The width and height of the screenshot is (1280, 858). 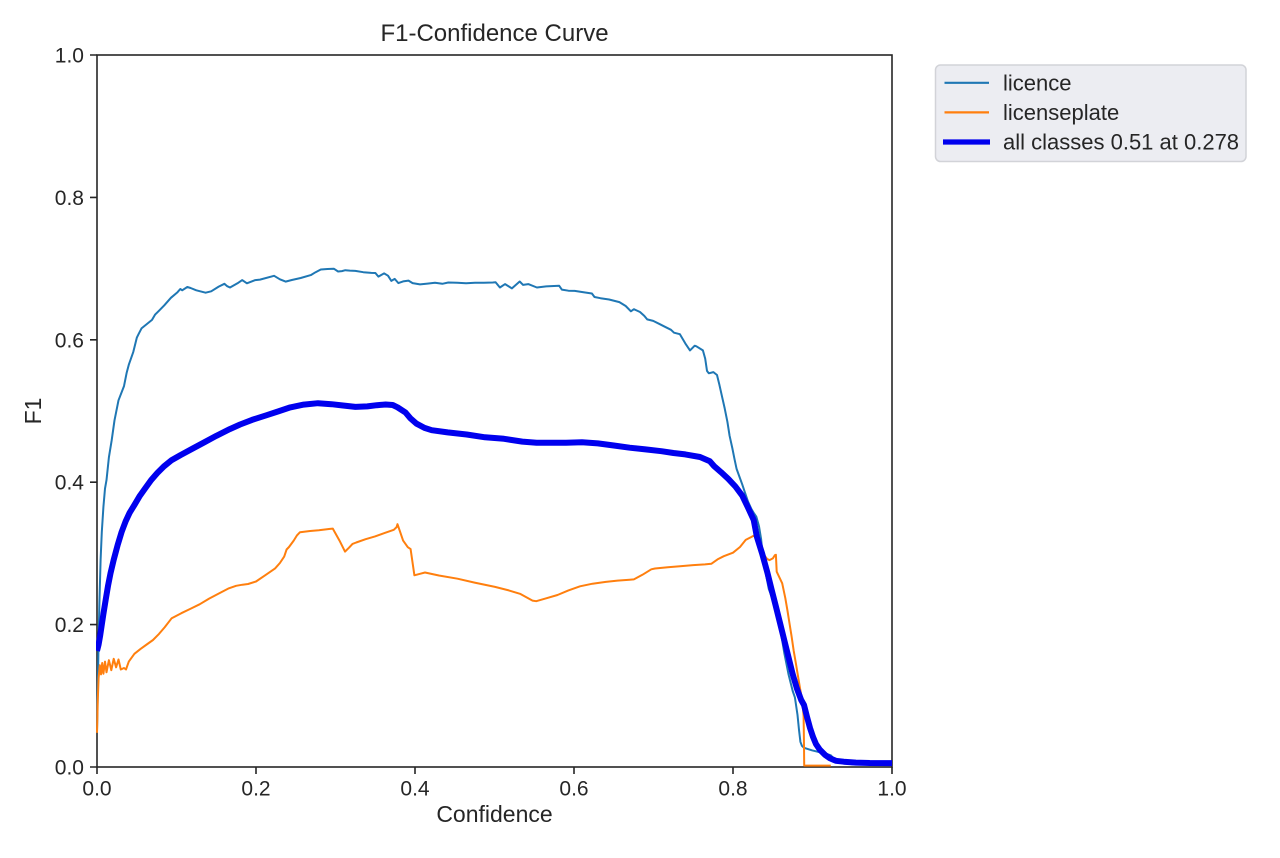 What do you see at coordinates (1037, 83) in the screenshot?
I see `svg-text: licence` at bounding box center [1037, 83].